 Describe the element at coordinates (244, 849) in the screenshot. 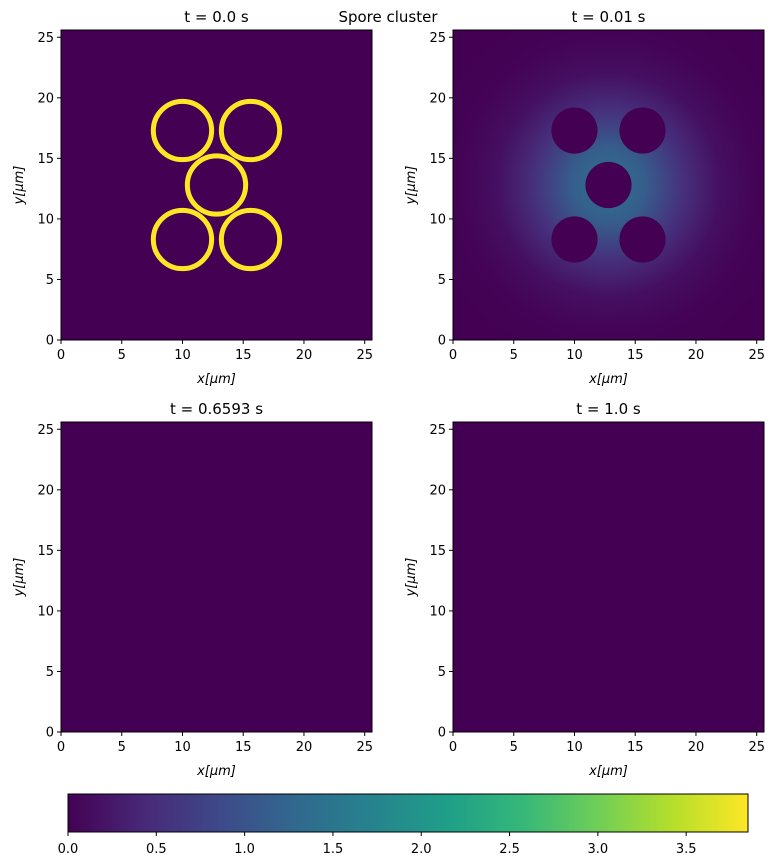

I see `colorbar-tick-label: 1.0` at that location.